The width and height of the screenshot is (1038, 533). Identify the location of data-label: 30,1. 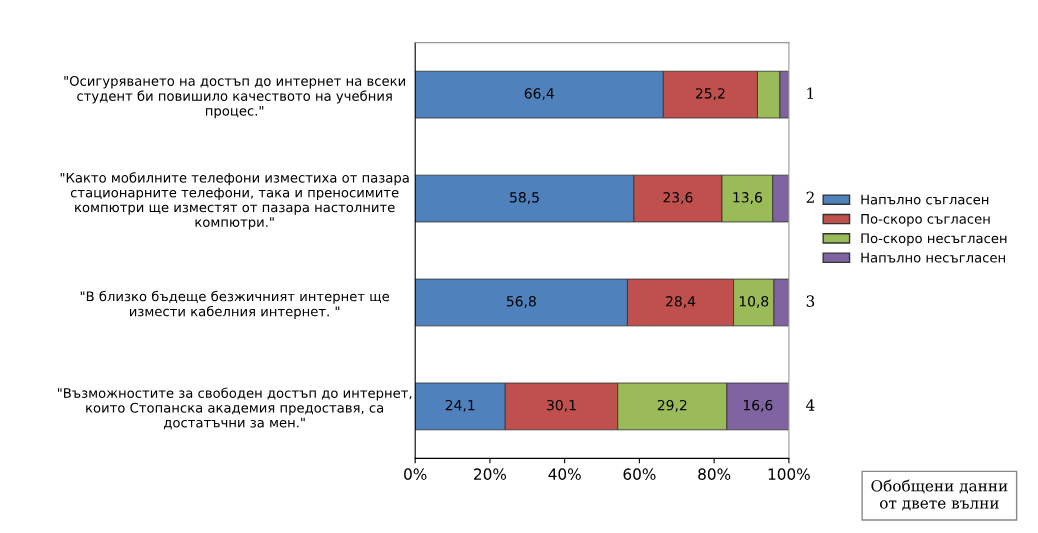
(561, 405).